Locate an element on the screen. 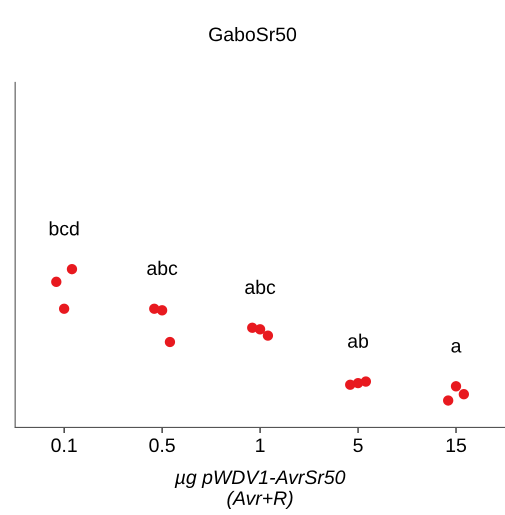 Image resolution: width=505 pixels, height=515 pixels. text: bcd is located at coordinates (64, 228).